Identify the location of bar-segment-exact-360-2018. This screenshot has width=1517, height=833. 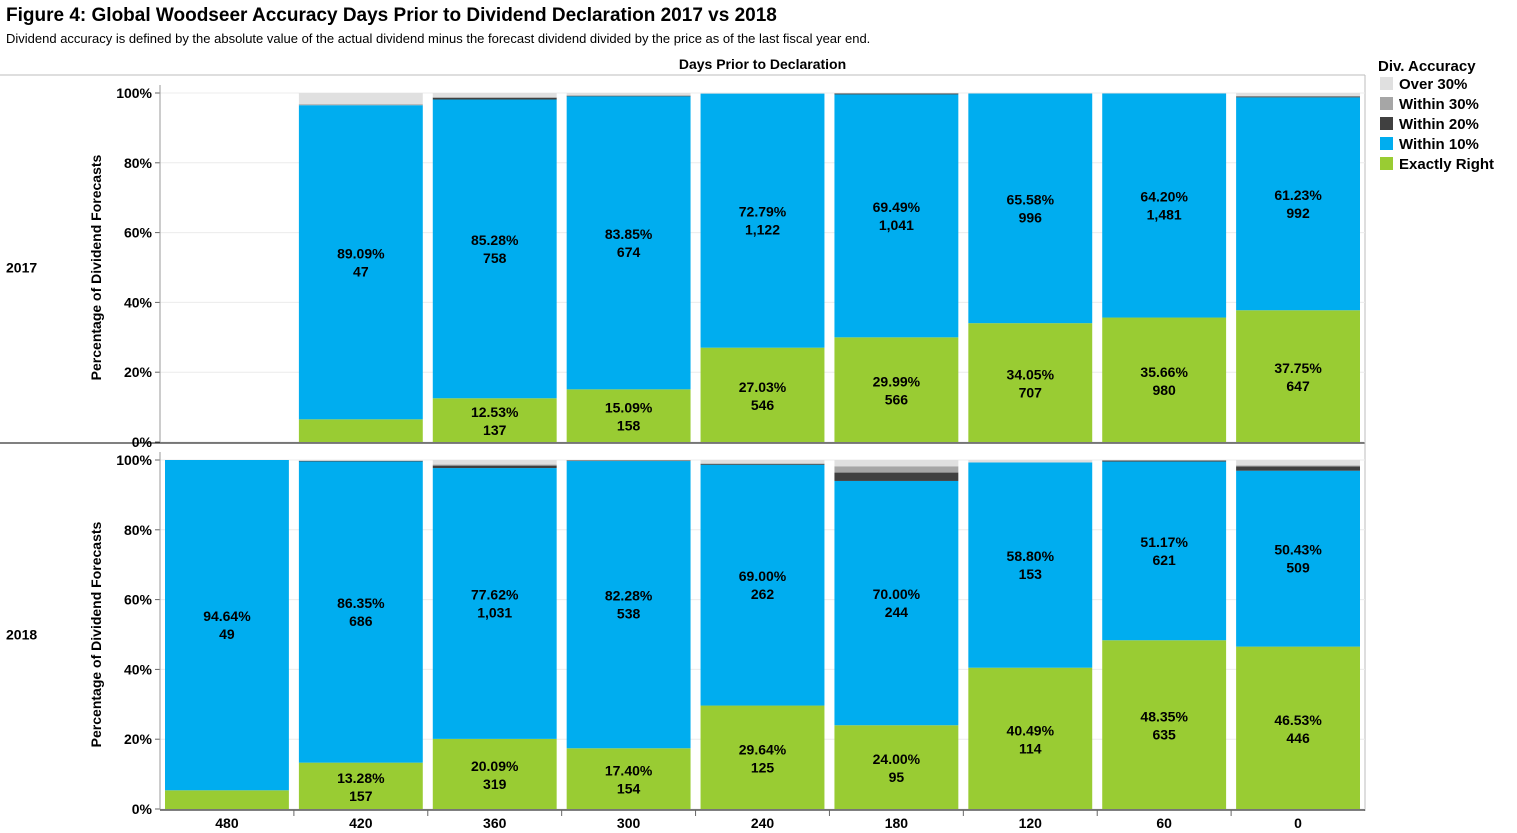
(494, 773).